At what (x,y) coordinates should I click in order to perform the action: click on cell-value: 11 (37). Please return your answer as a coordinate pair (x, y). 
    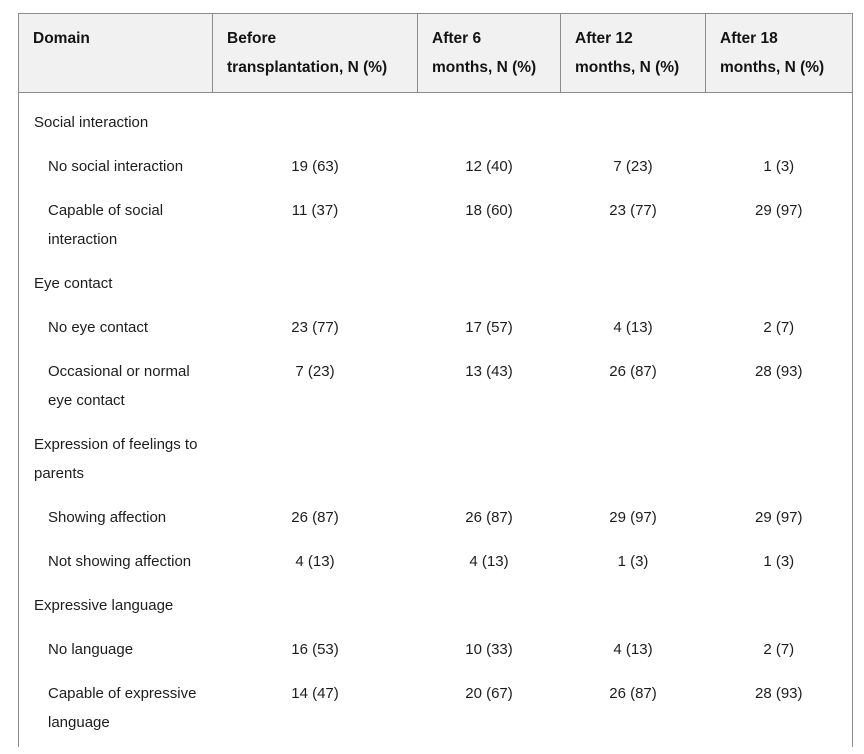
    Looking at the image, I should click on (315, 210).